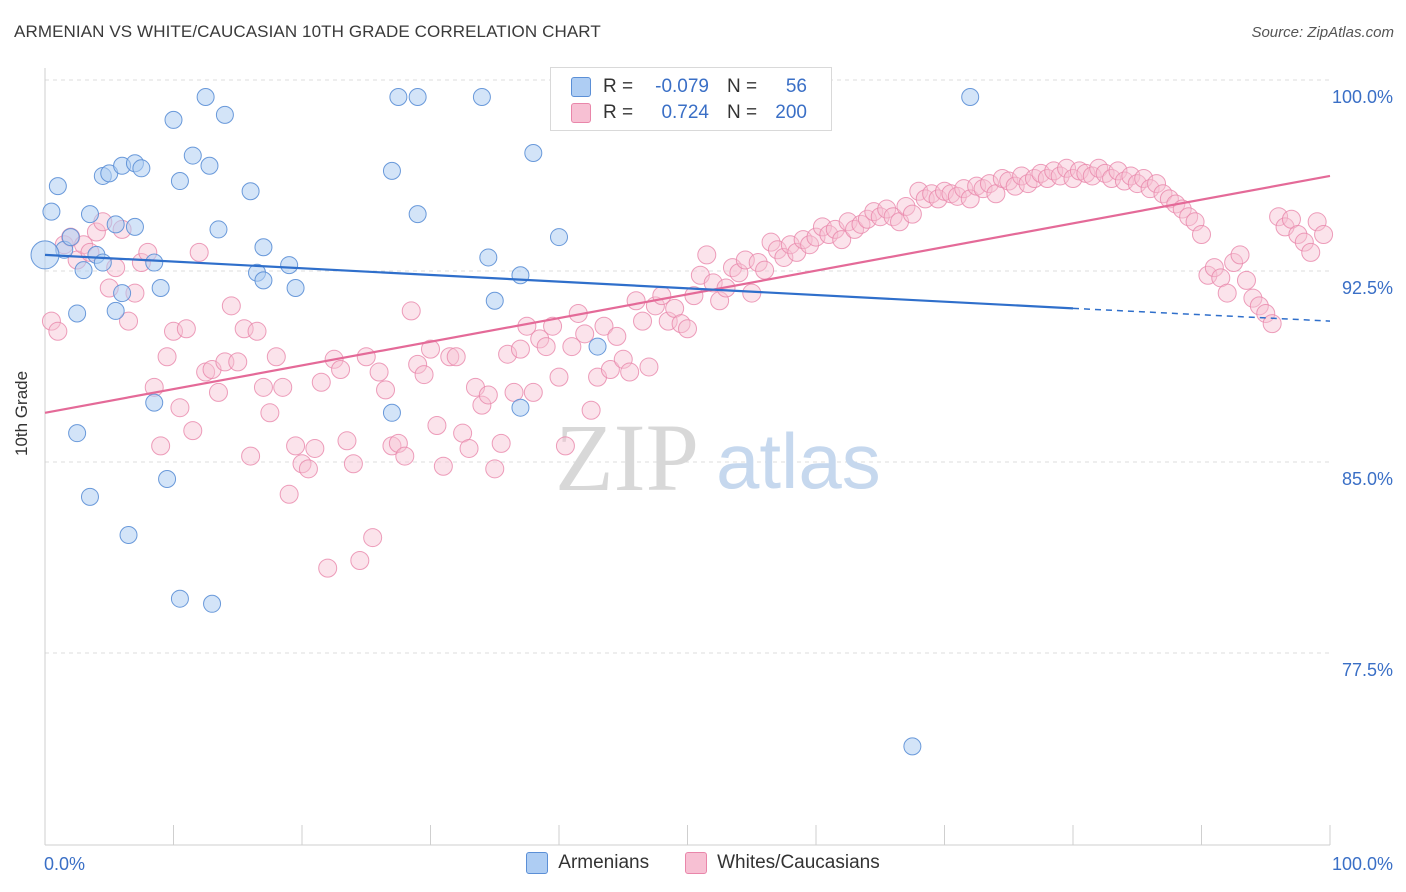  Describe the element at coordinates (742, 112) in the screenshot. I see `n-label: N =` at that location.